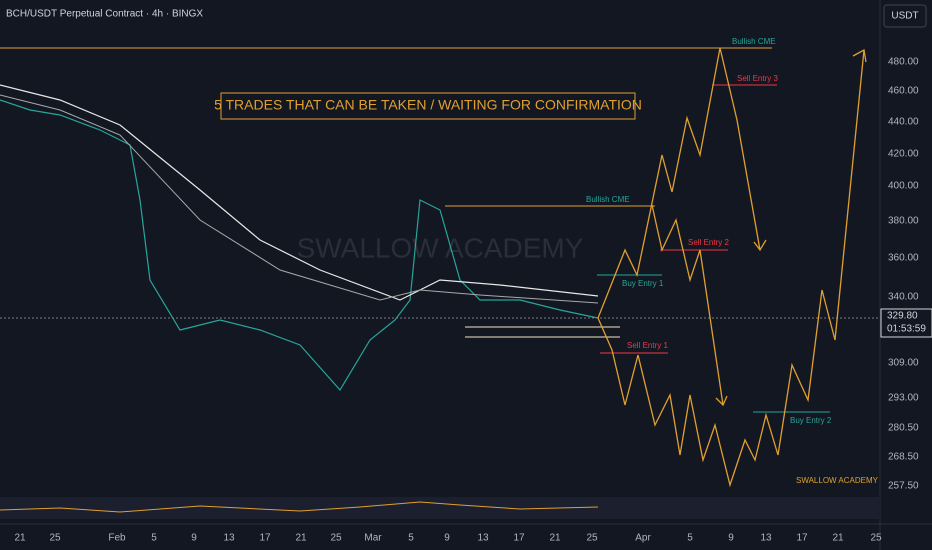  What do you see at coordinates (643, 283) in the screenshot?
I see `annotation: Buy Entry 1` at bounding box center [643, 283].